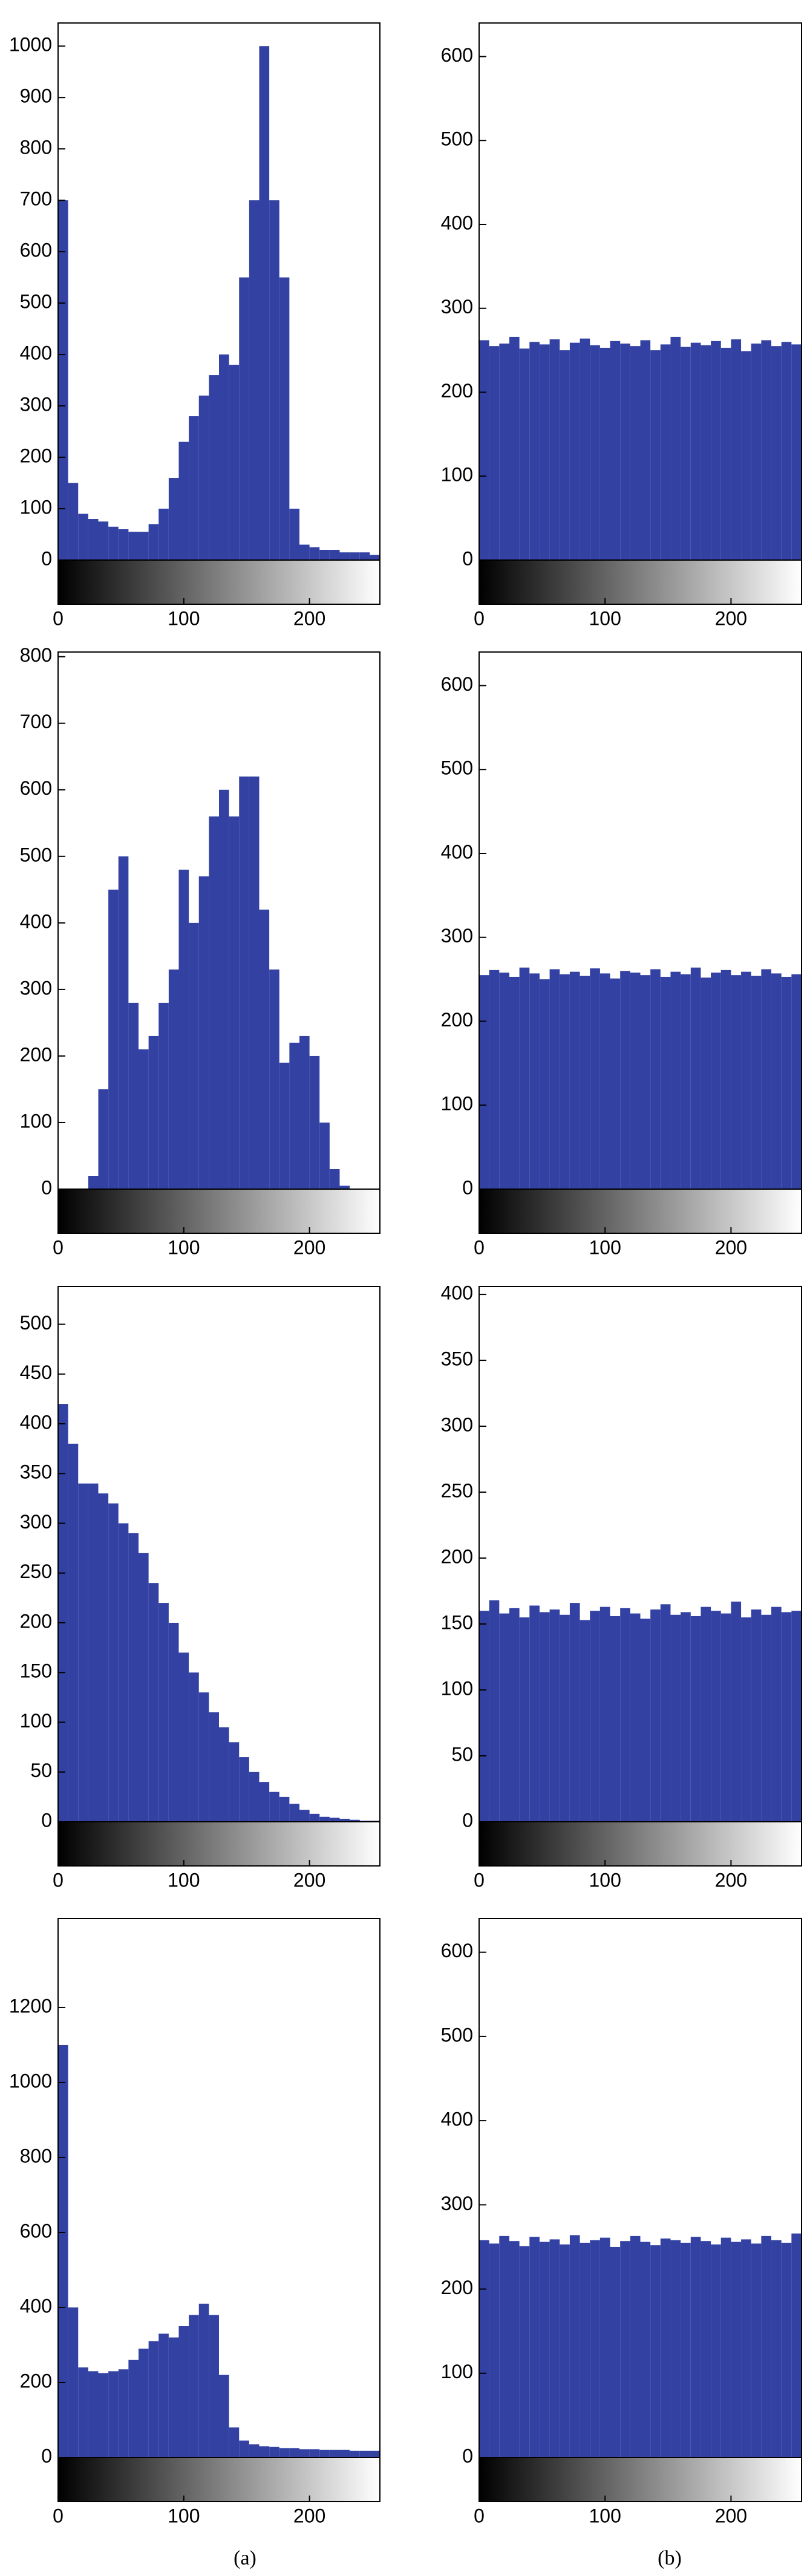  What do you see at coordinates (457, 139) in the screenshot?
I see `y-tick-label: 500` at bounding box center [457, 139].